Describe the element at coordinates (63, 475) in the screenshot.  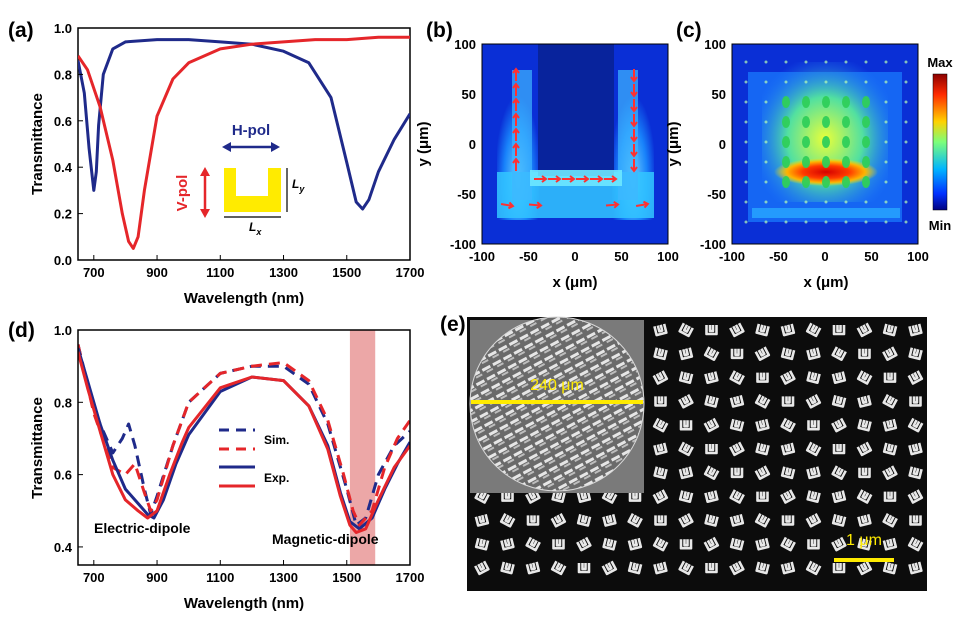
I see `panel-d-ytick-label: 0.6` at that location.